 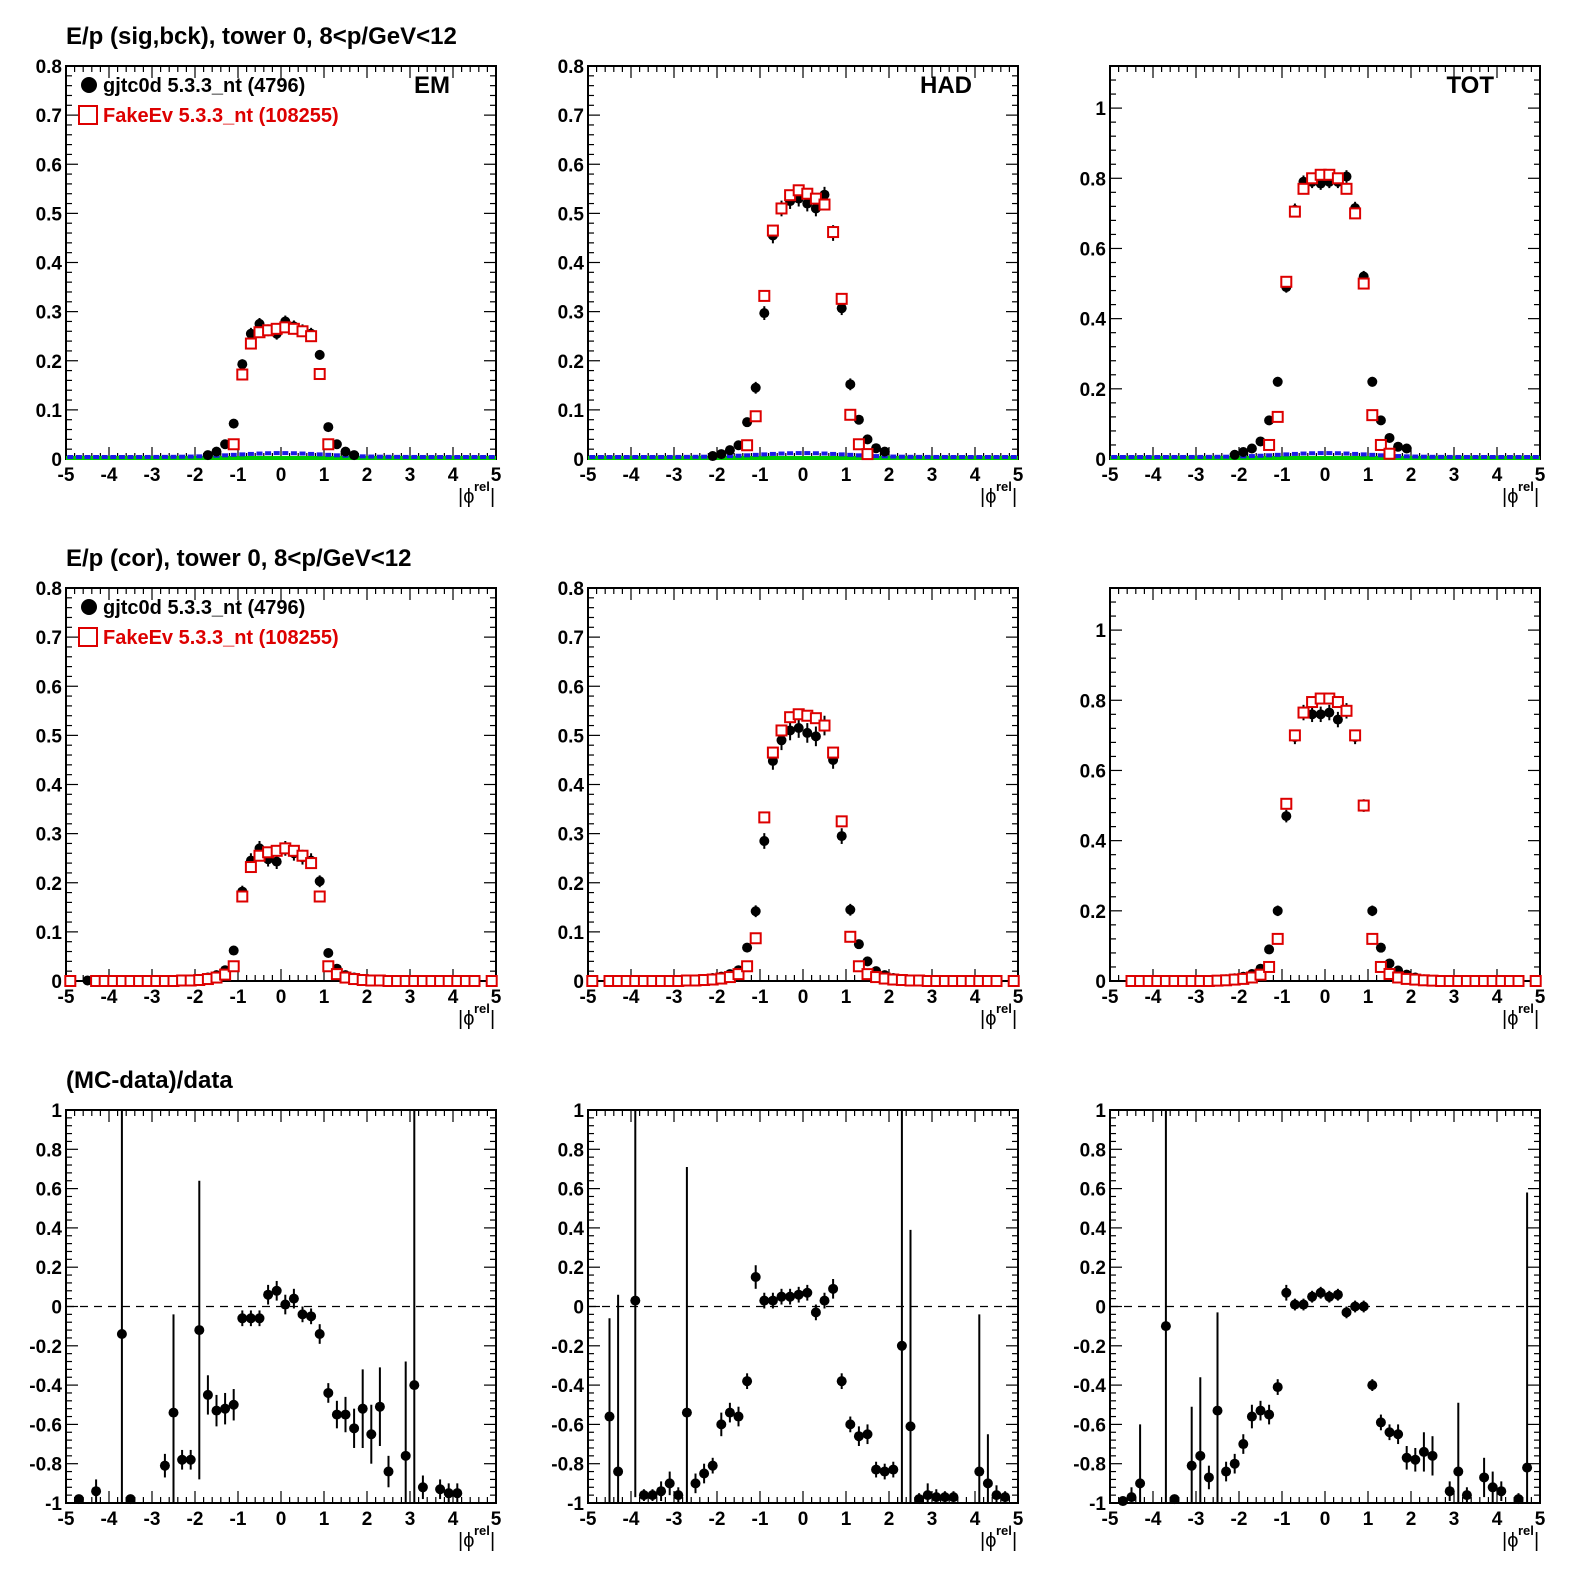 What do you see at coordinates (49, 165) in the screenshot?
I see `y-tick-label: 0.6` at bounding box center [49, 165].